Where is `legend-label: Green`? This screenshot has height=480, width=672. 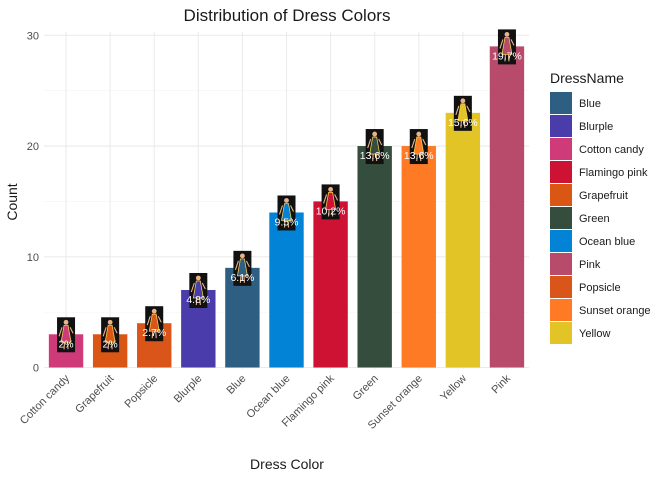
legend-label: Green is located at coordinates (594, 219).